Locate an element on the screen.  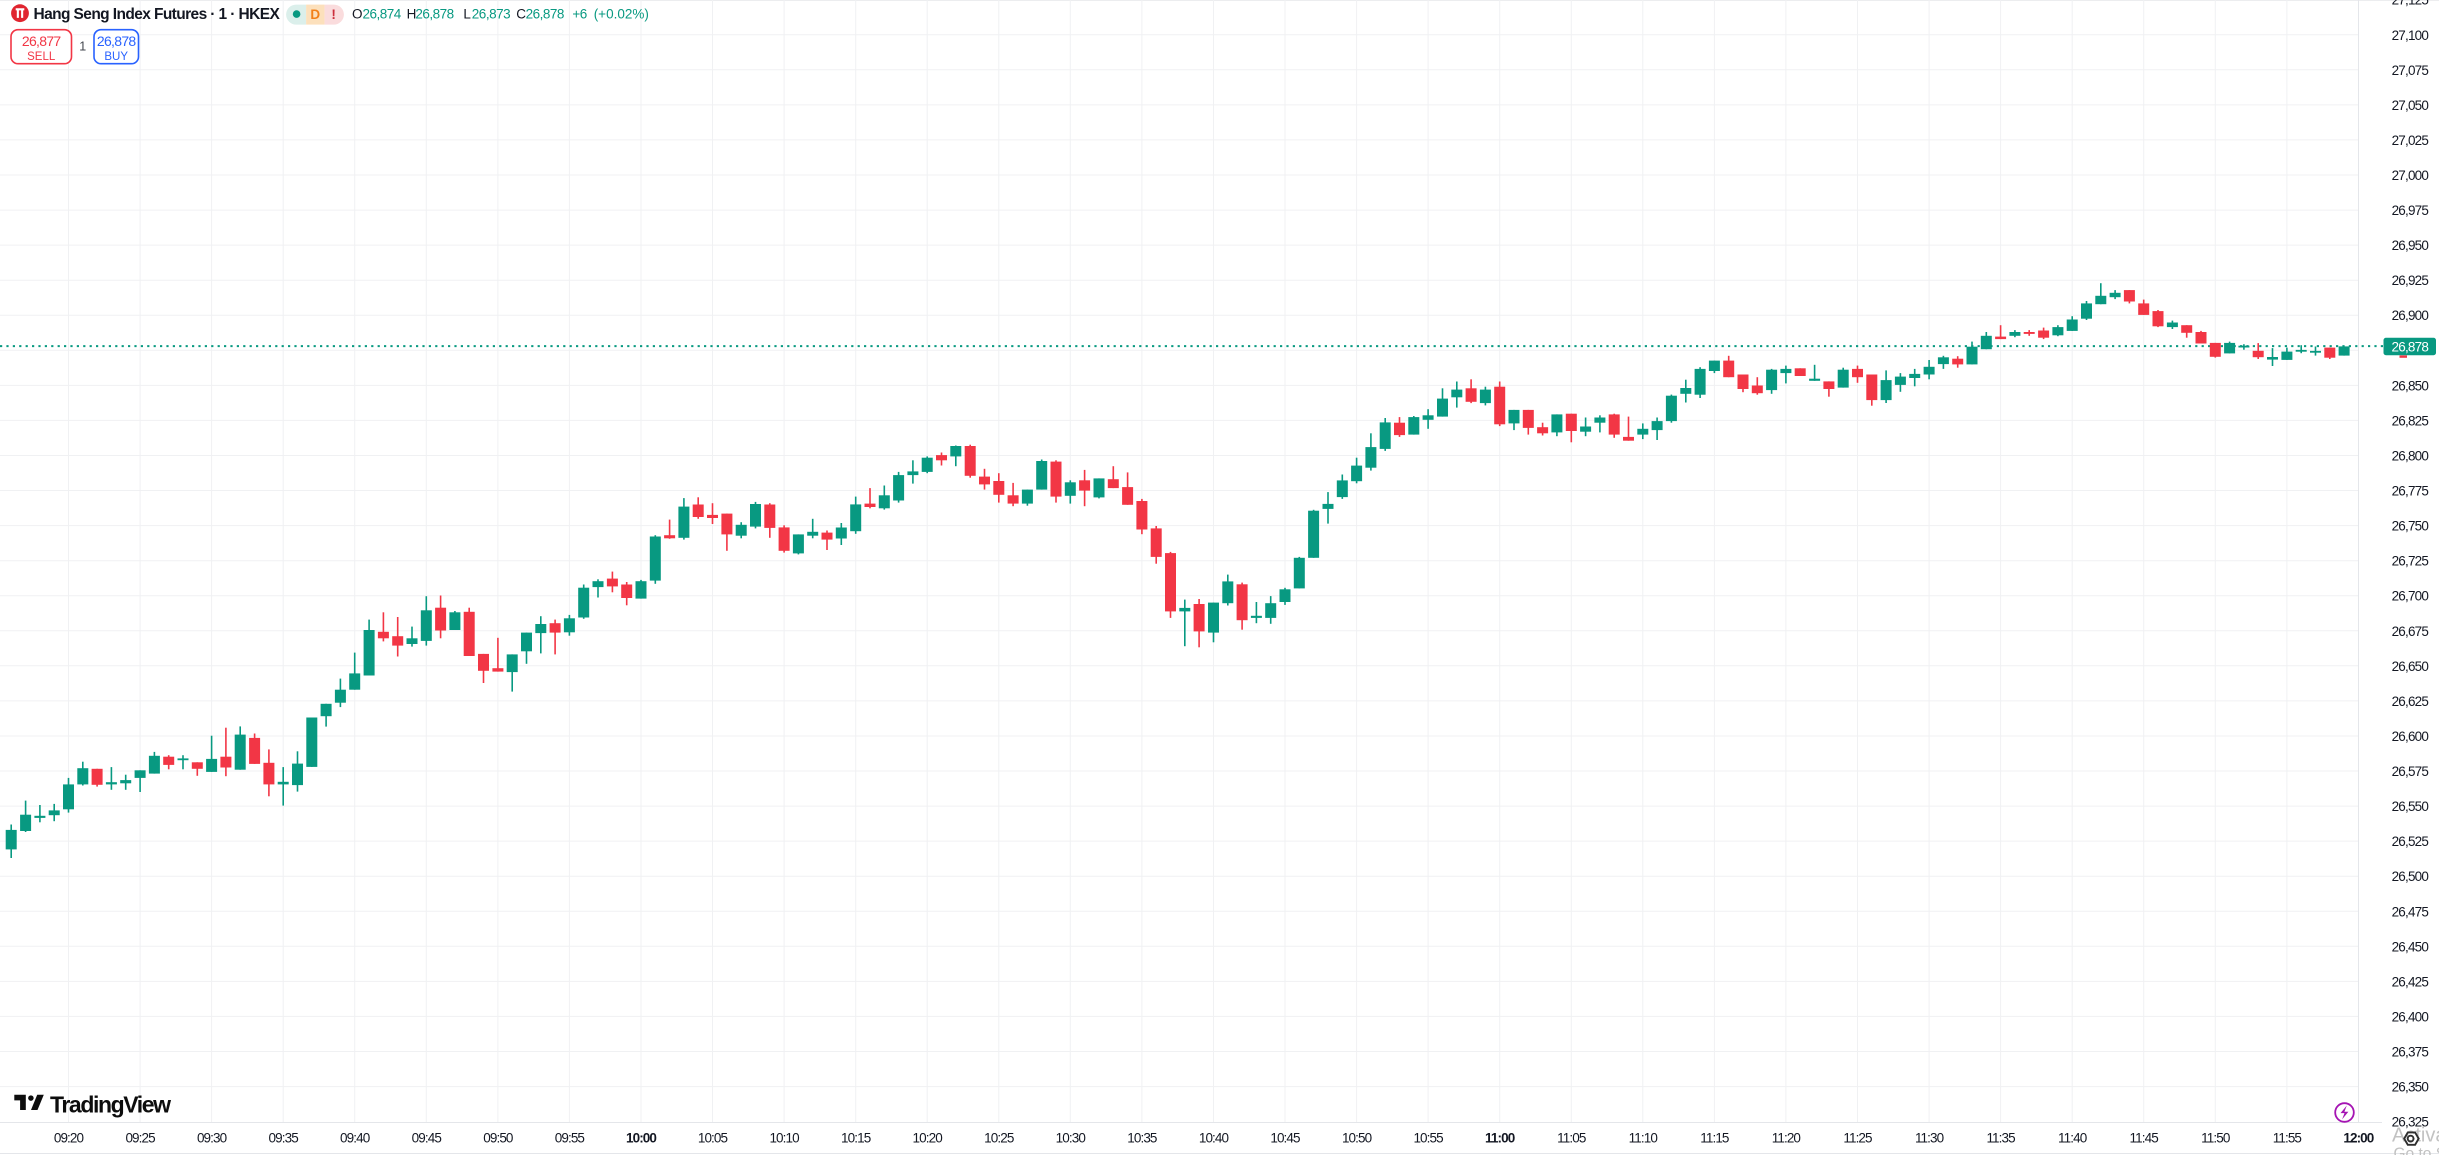
svg-text: 11:10 is located at coordinates (1643, 1138).